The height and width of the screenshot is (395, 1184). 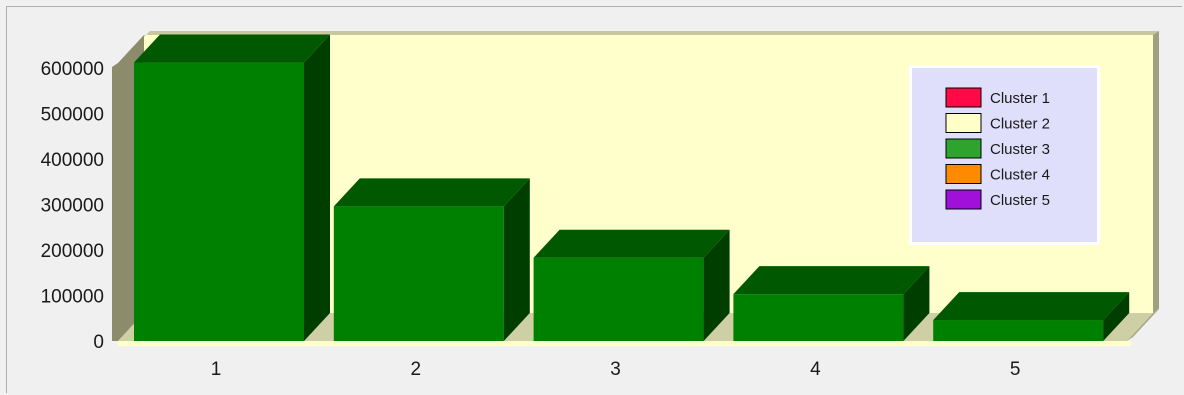 I want to click on legend-box, so click(x=1004, y=155).